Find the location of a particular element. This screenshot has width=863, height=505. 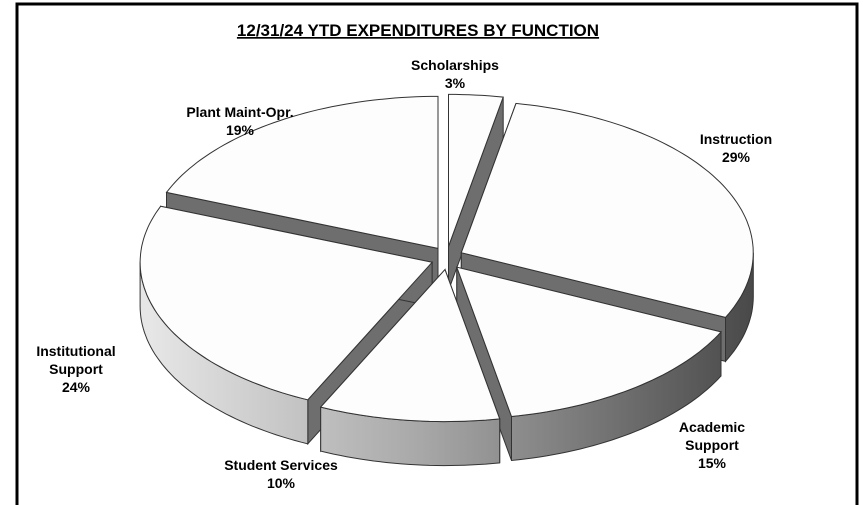

category-label: Student Services is located at coordinates (281, 465).